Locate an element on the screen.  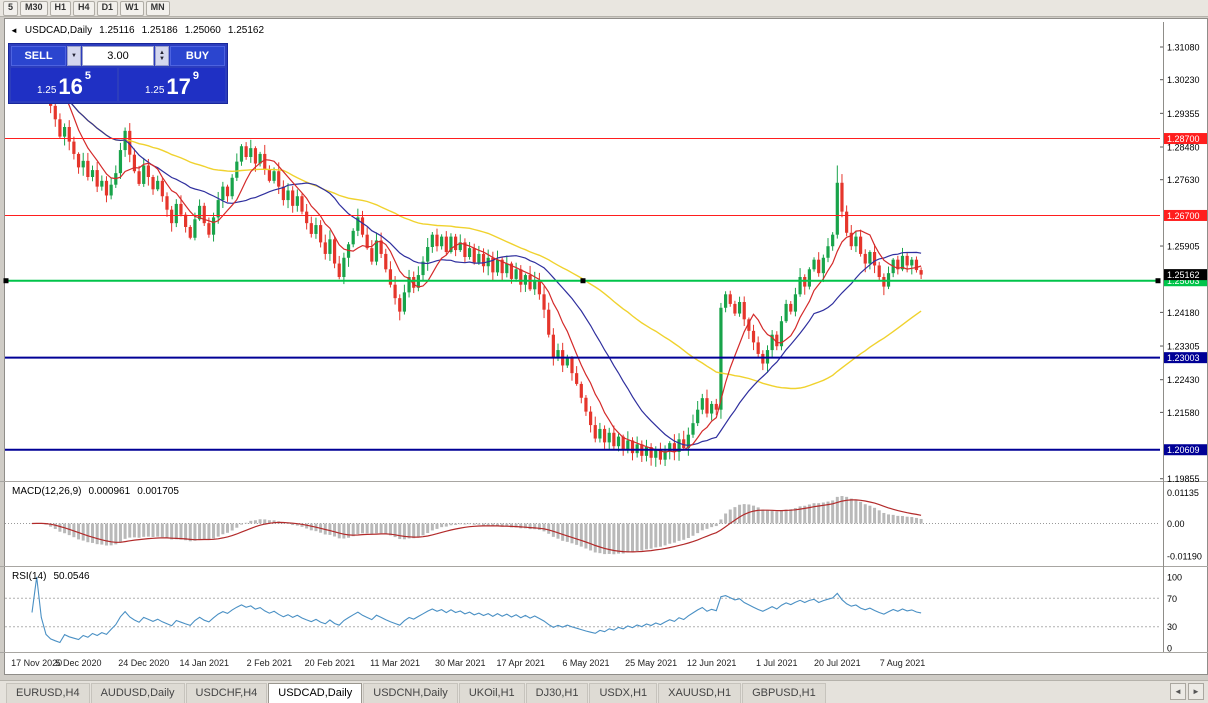
ask-big-digits: 17 is located at coordinates (178, 86).